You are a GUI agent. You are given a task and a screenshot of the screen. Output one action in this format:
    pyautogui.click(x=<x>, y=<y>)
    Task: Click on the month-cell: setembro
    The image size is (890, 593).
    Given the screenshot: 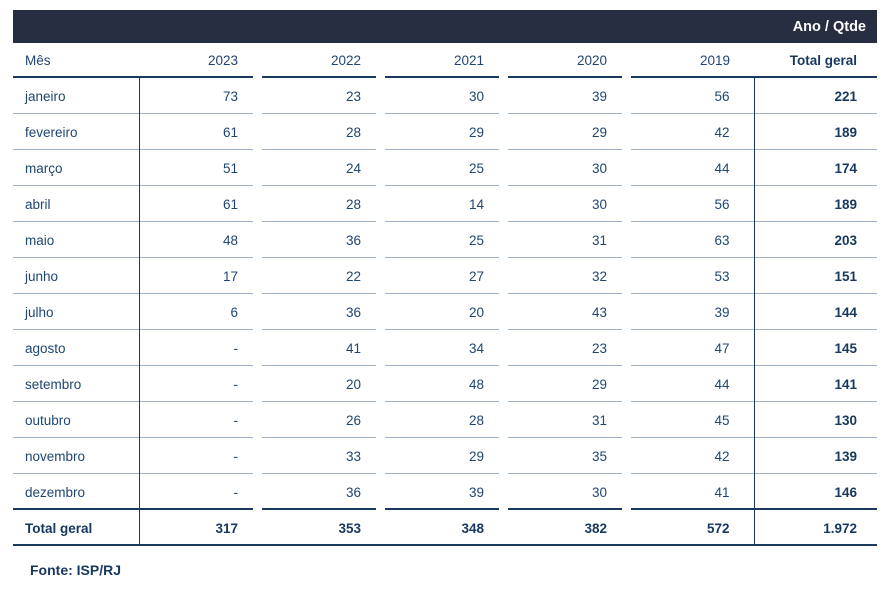 What is the action you would take?
    pyautogui.click(x=76, y=384)
    